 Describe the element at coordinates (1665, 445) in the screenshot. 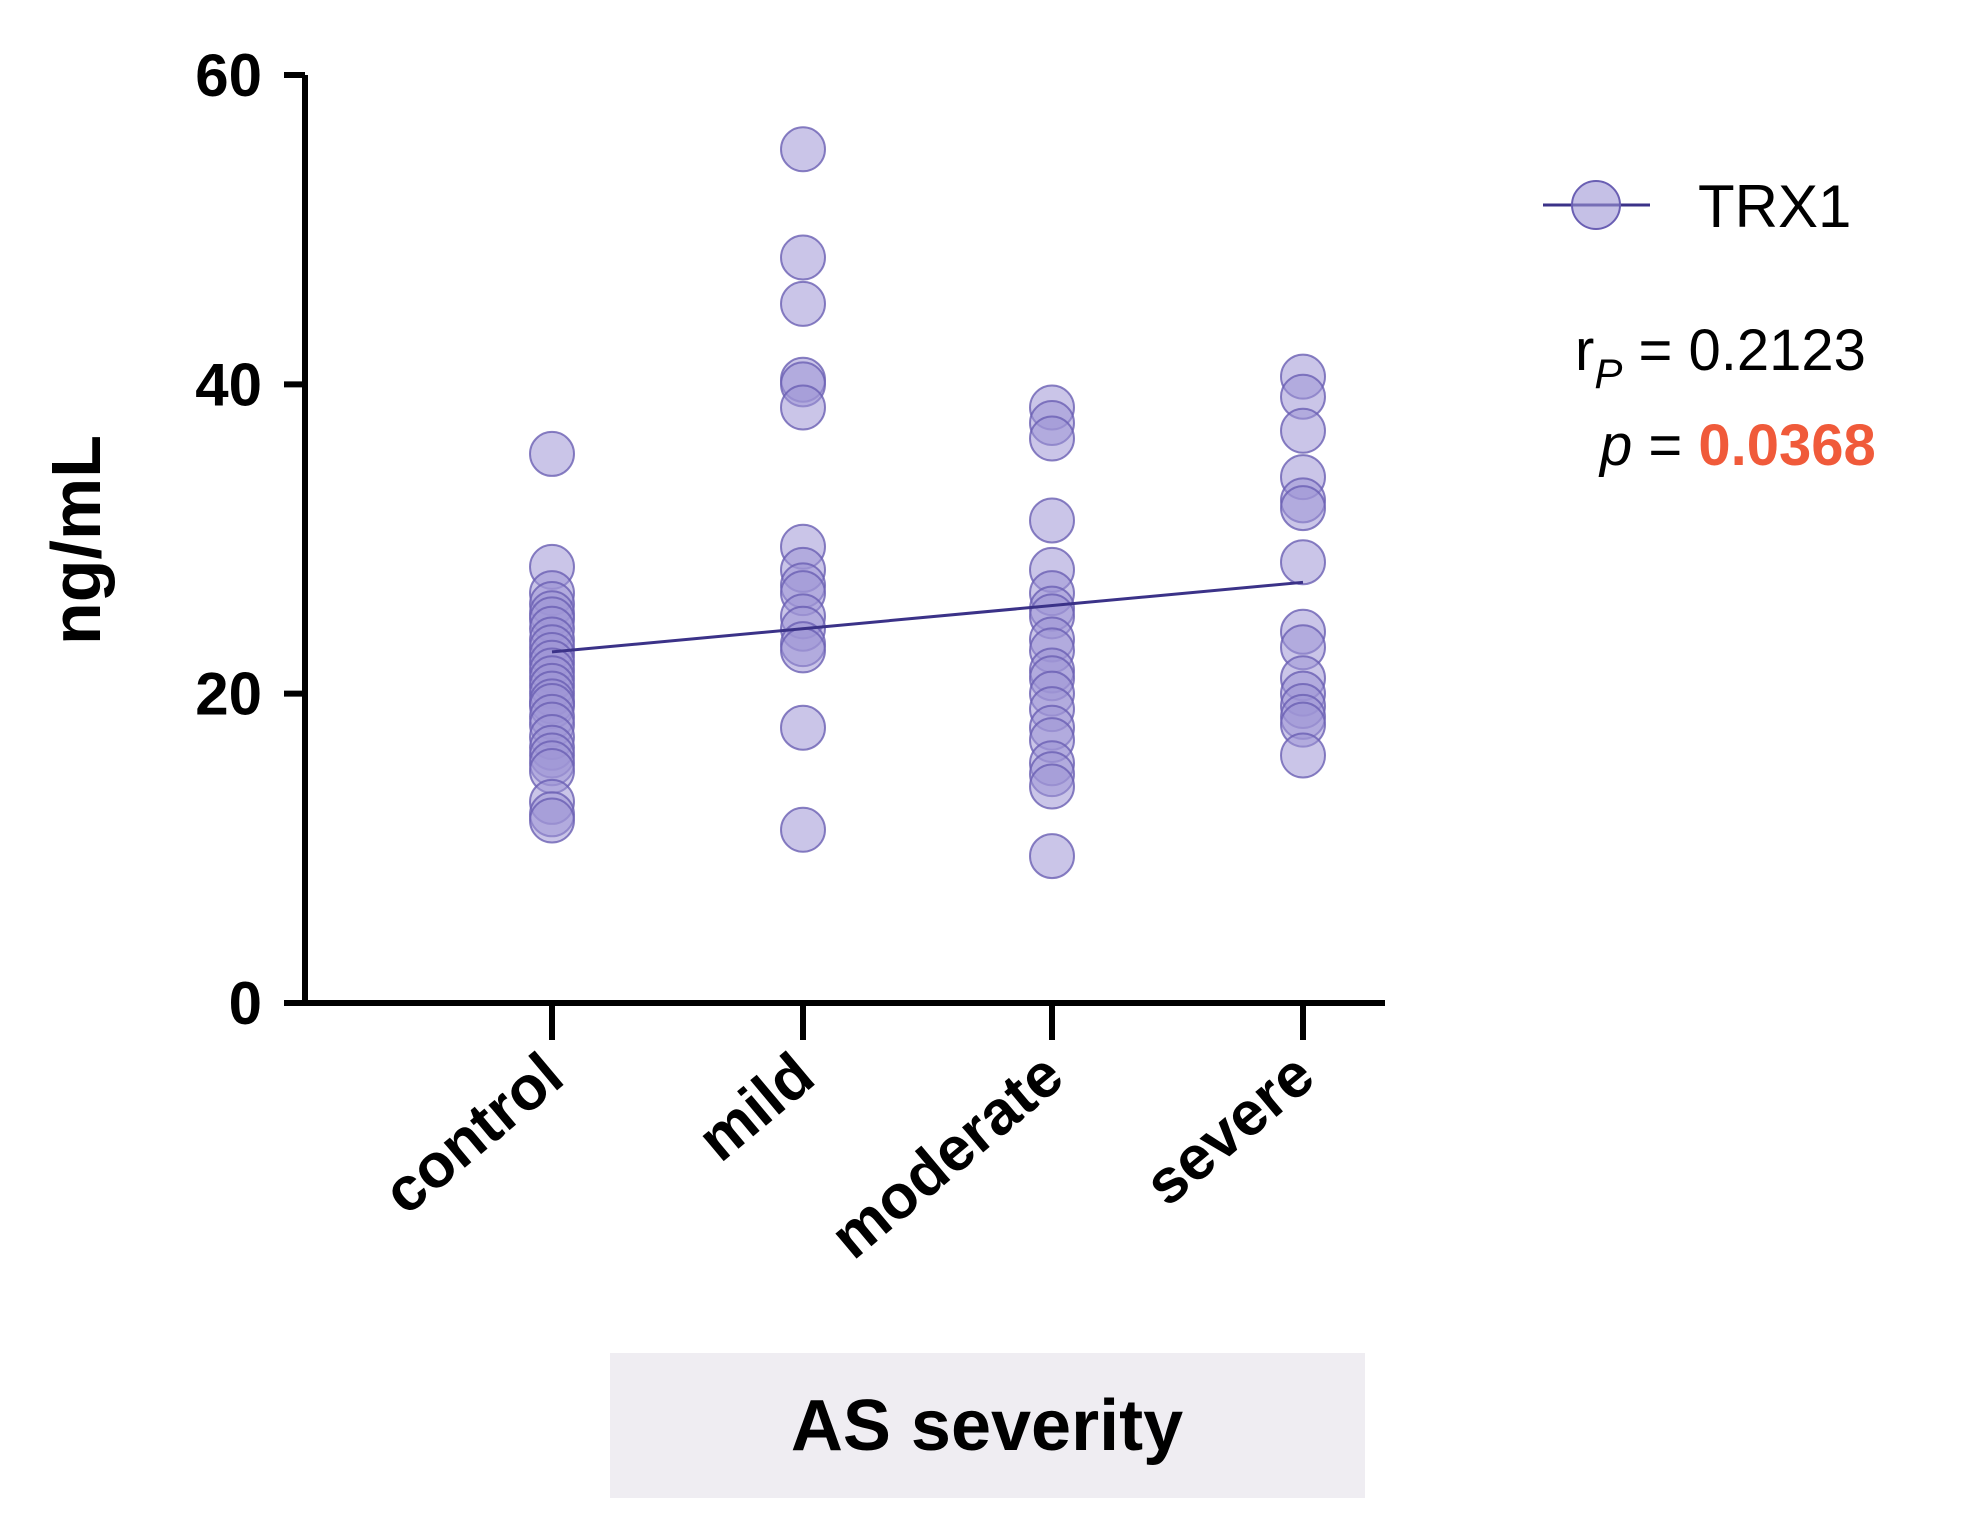

I see `p-equals: =` at that location.